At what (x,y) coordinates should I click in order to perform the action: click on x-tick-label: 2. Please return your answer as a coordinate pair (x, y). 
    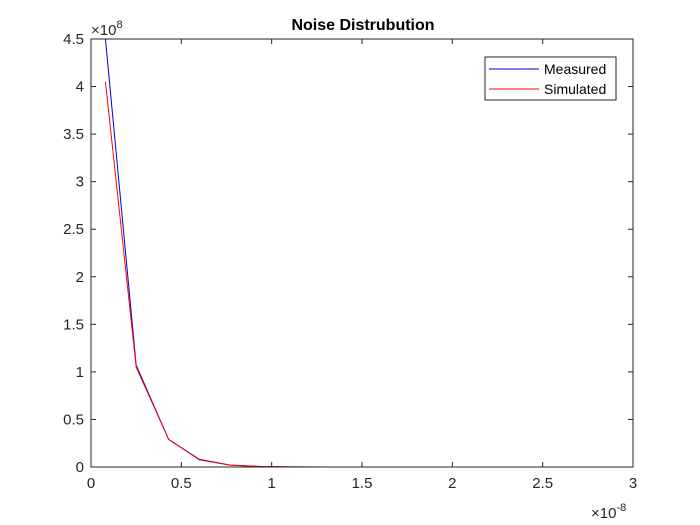
    Looking at the image, I should click on (452, 483).